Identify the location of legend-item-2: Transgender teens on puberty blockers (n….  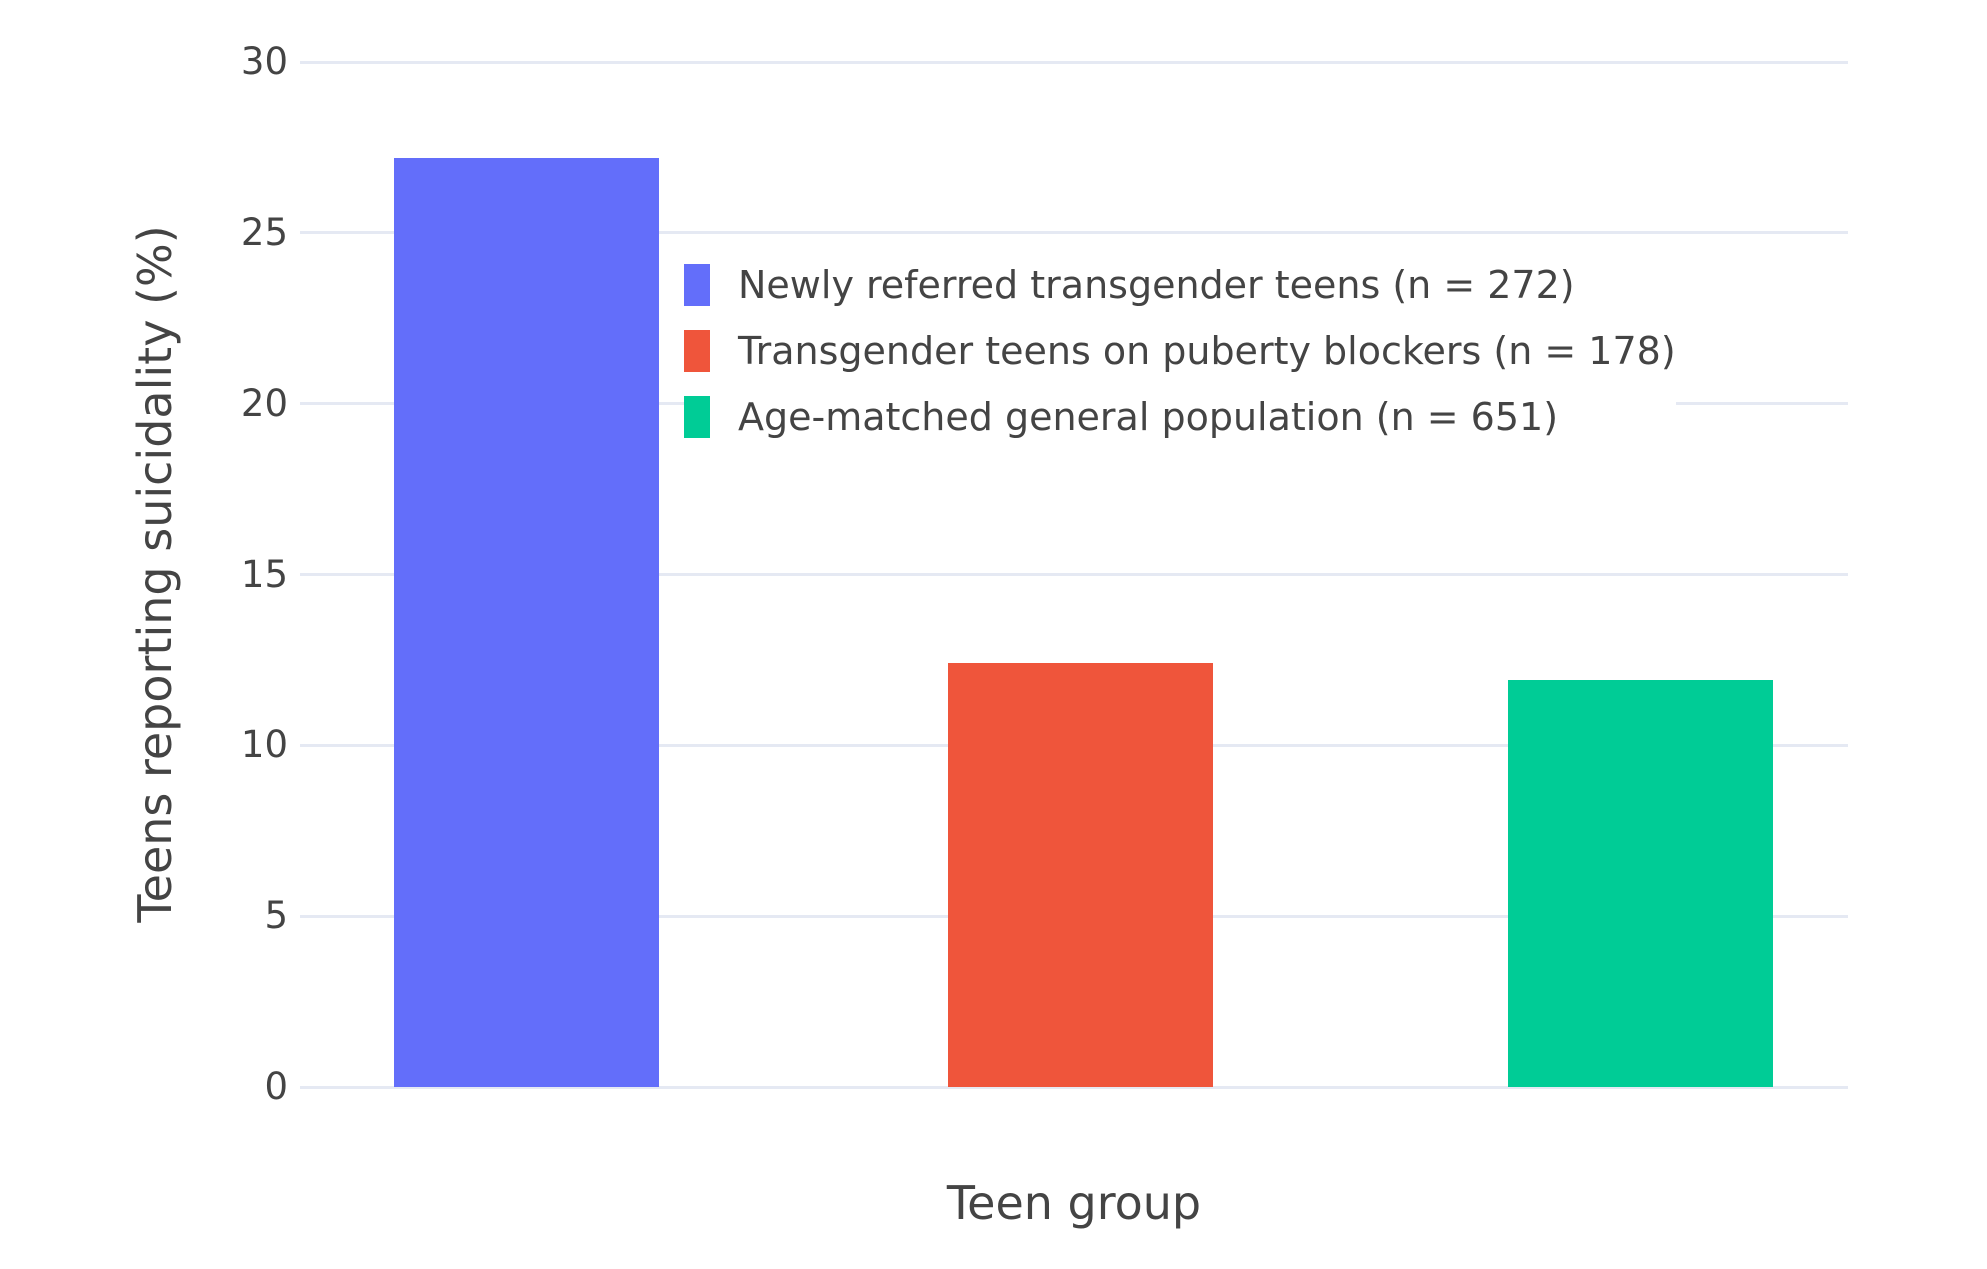
(1180, 351).